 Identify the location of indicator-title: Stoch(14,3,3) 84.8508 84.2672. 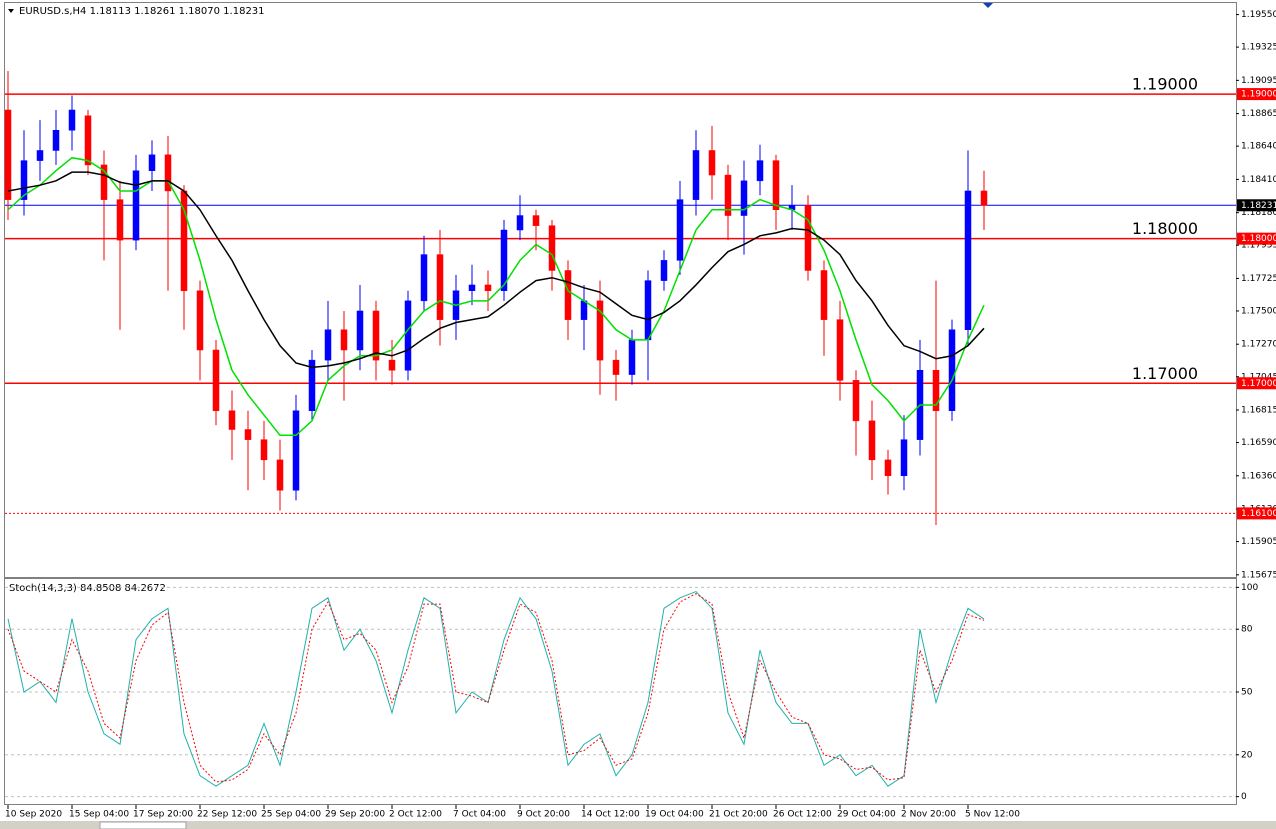
(87, 588).